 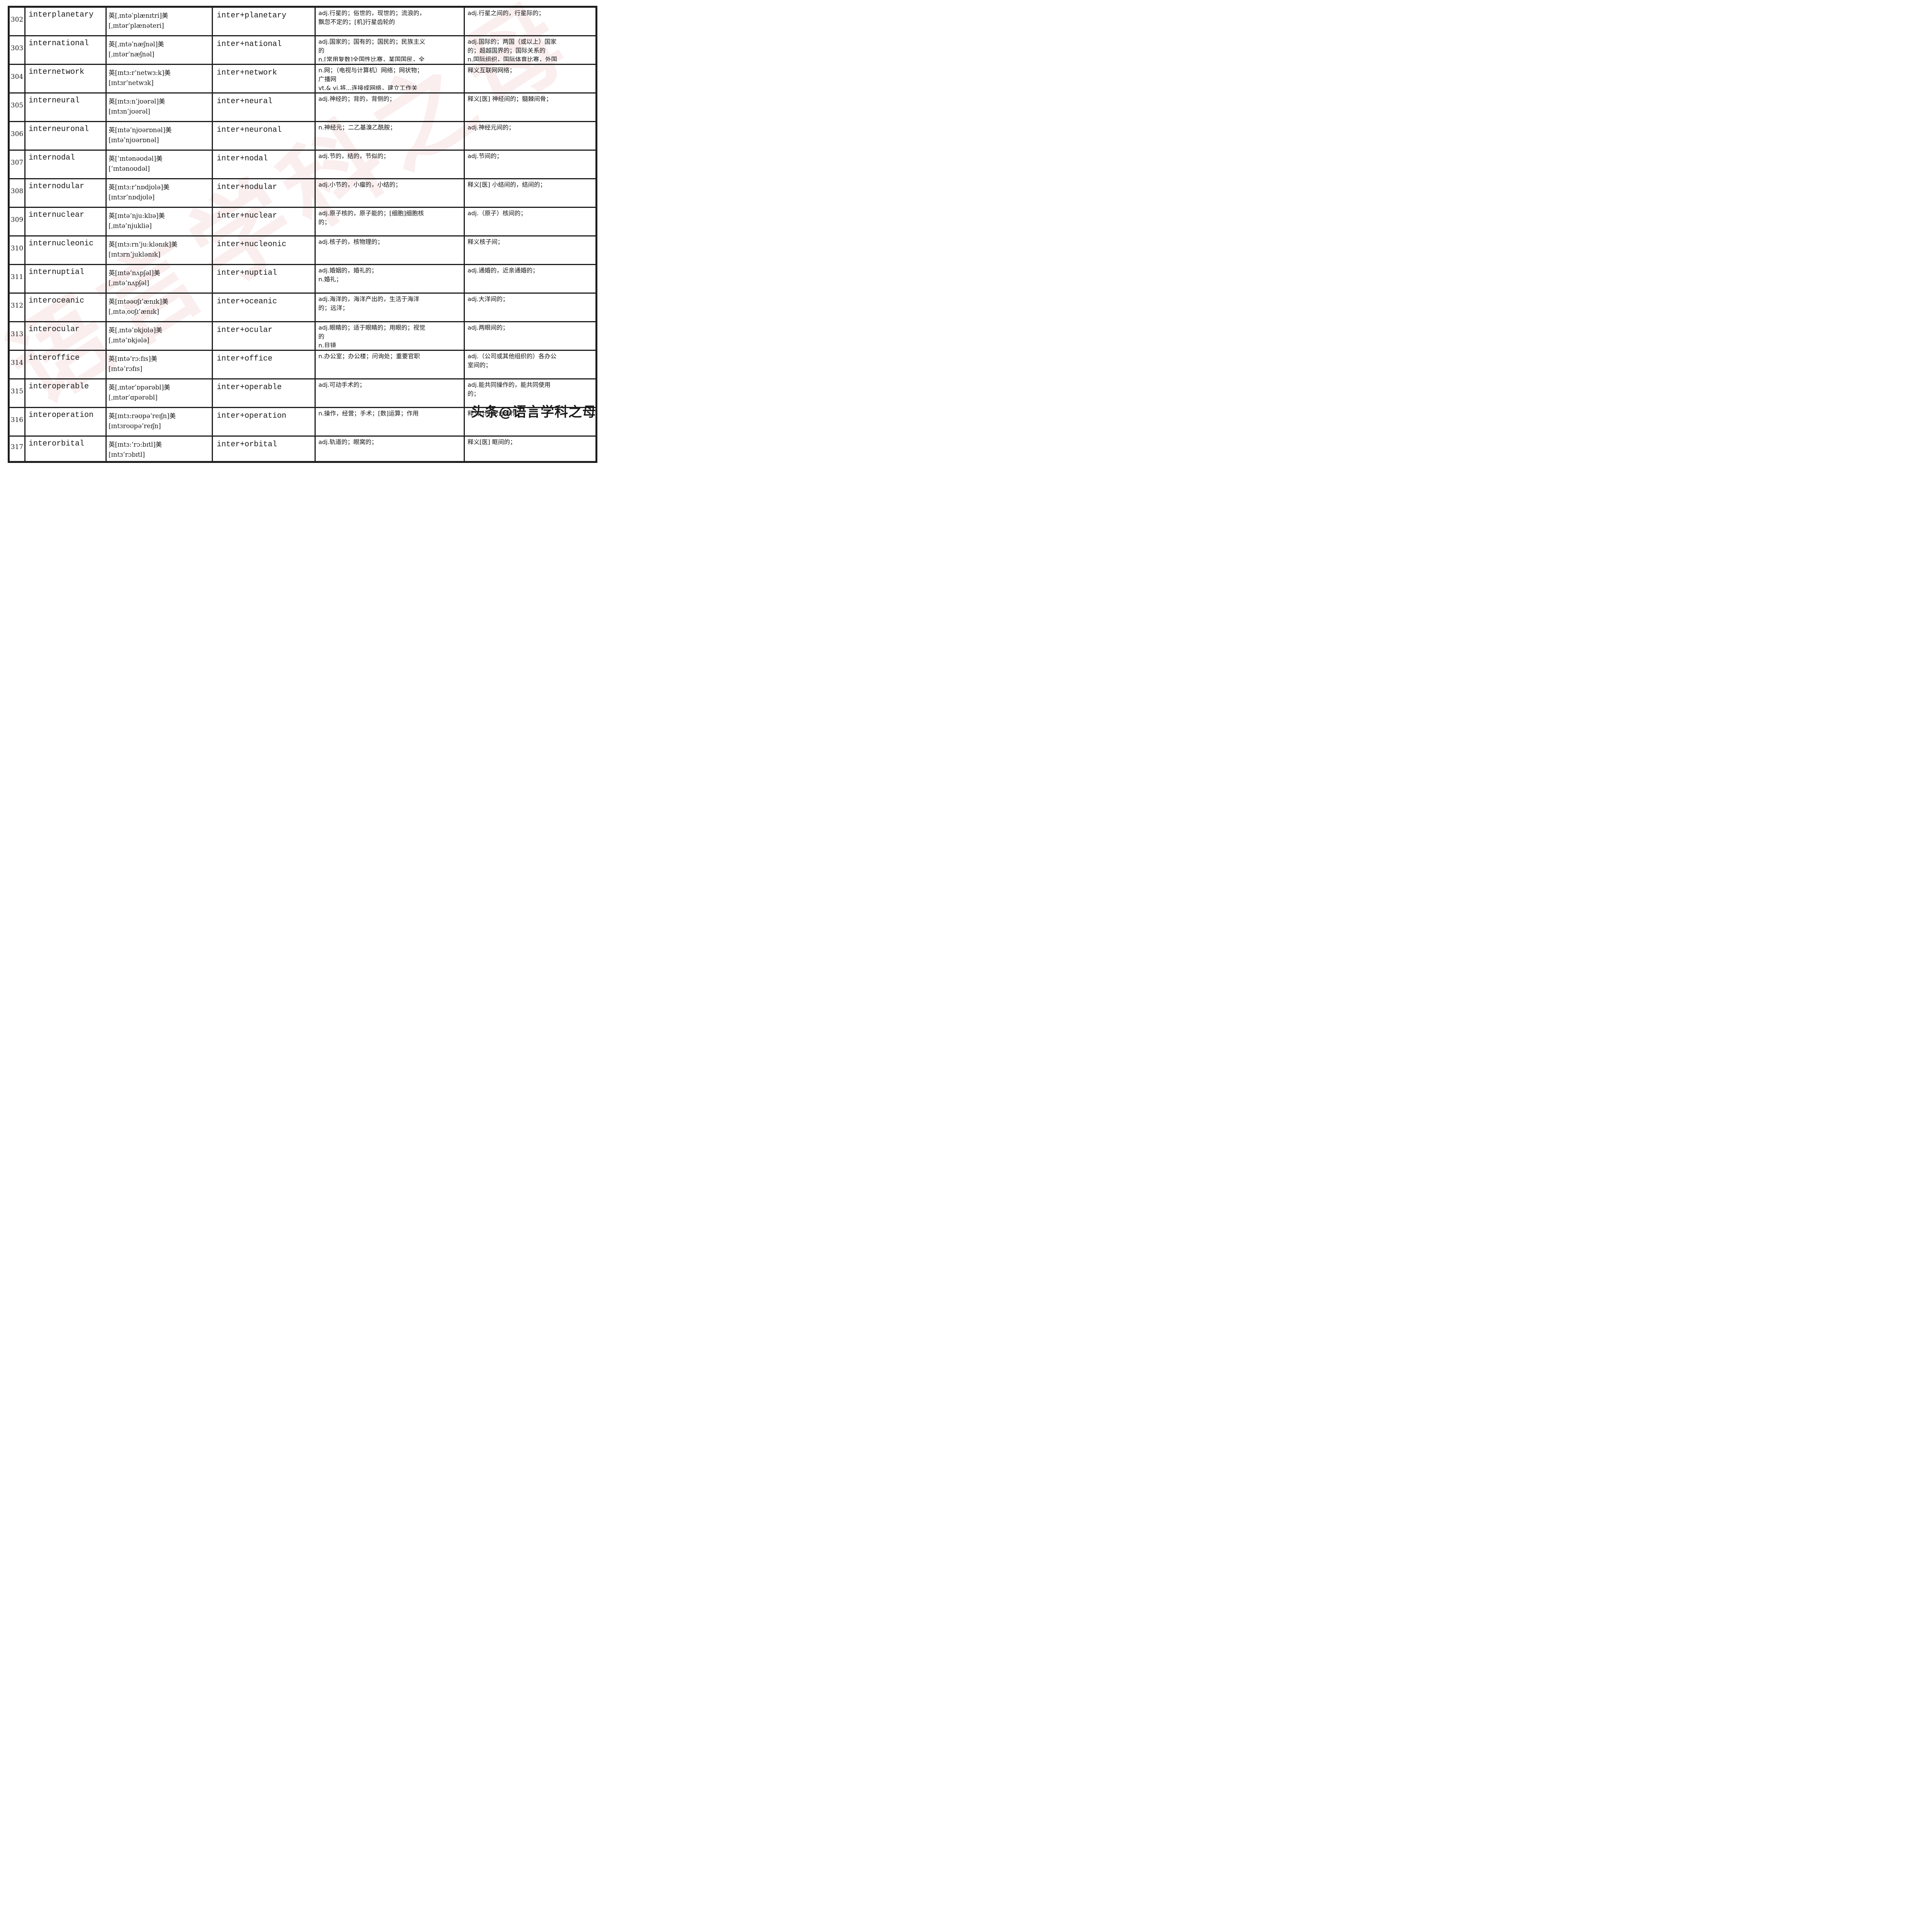 What do you see at coordinates (492, 128) in the screenshot?
I see `meaning-secondary: adj.神经元间的；` at bounding box center [492, 128].